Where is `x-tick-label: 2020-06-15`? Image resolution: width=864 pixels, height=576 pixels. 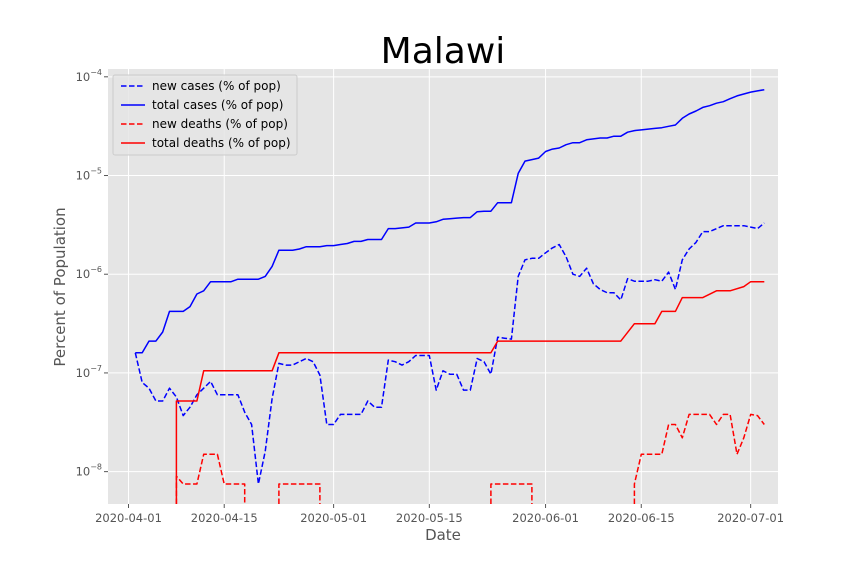 x-tick-label: 2020-06-15 is located at coordinates (641, 518).